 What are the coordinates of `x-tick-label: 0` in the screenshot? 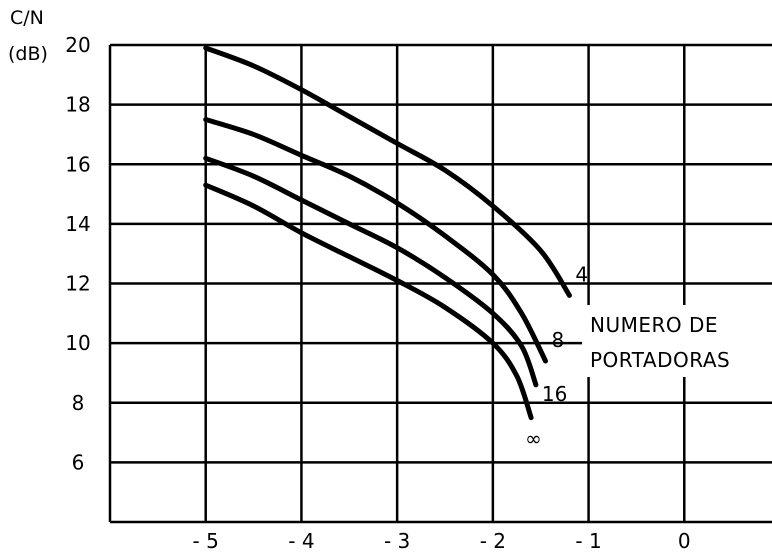 It's located at (684, 540).